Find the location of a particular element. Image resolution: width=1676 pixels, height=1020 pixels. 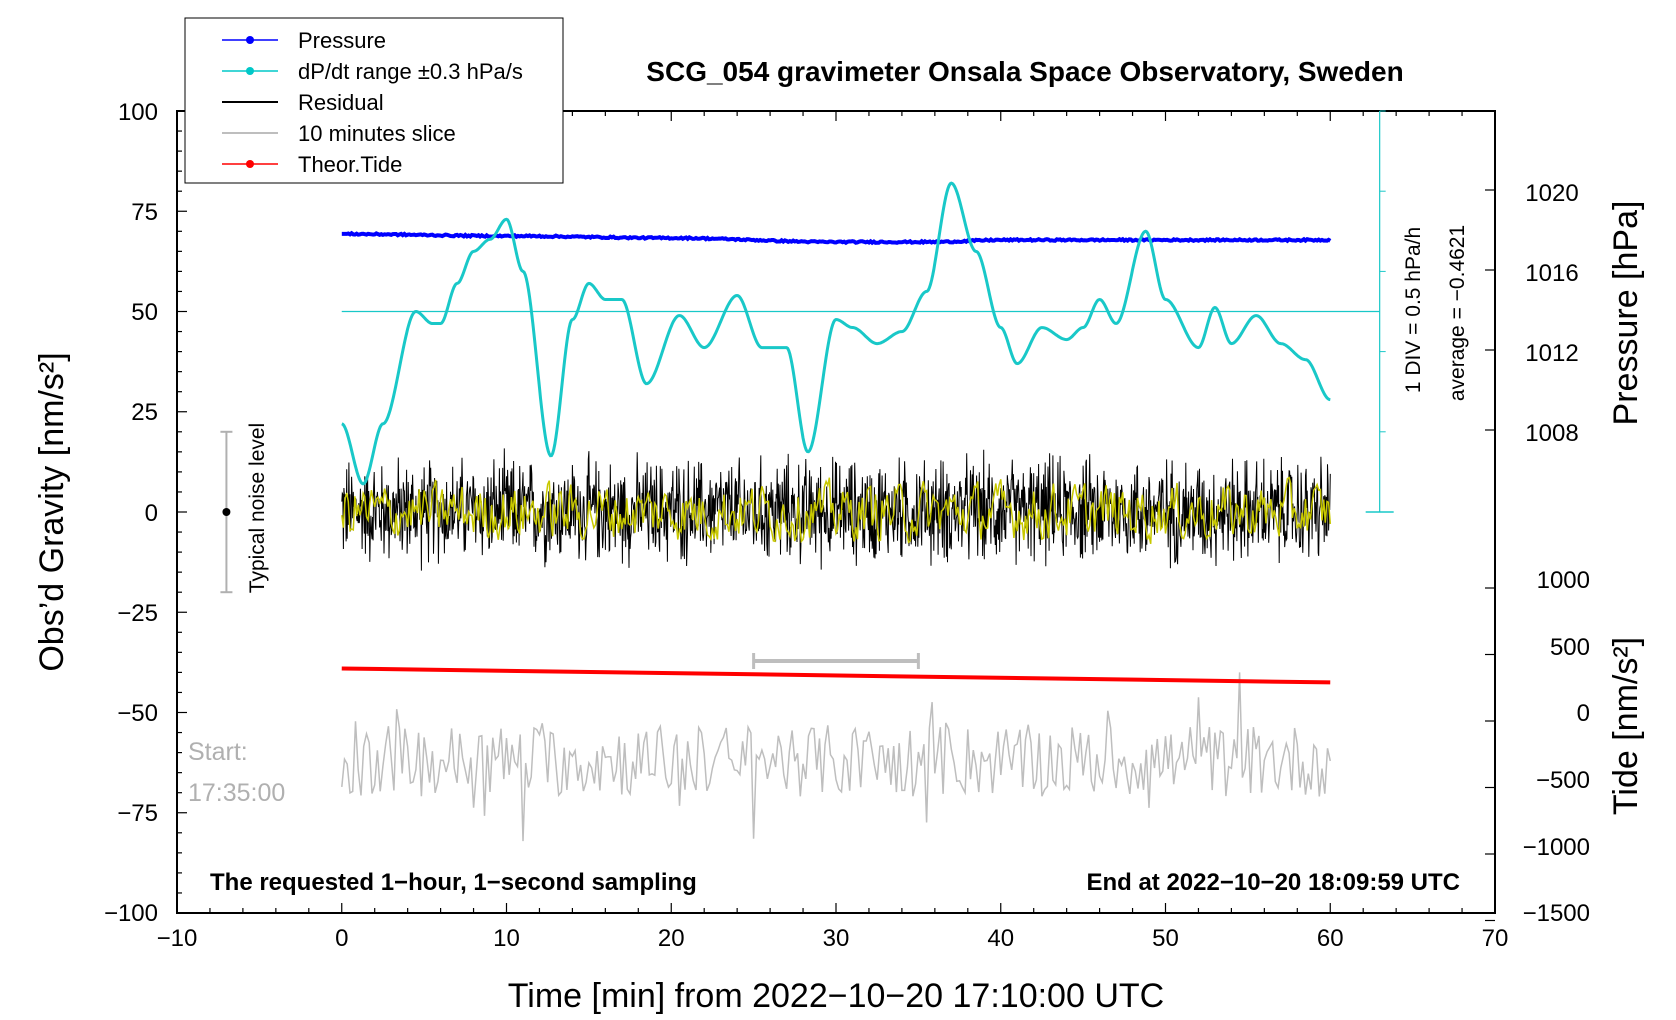

dpdt-scale-bar is located at coordinates (1379, 311).